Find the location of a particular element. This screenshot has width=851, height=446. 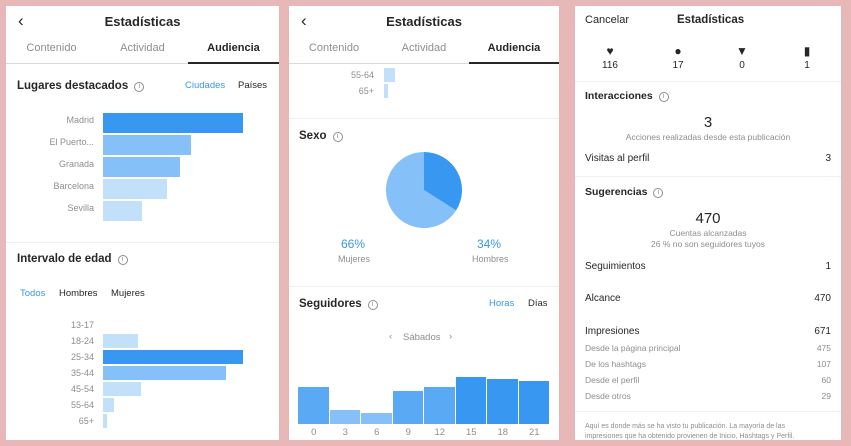

impressions-other-value: 29 is located at coordinates (826, 396).